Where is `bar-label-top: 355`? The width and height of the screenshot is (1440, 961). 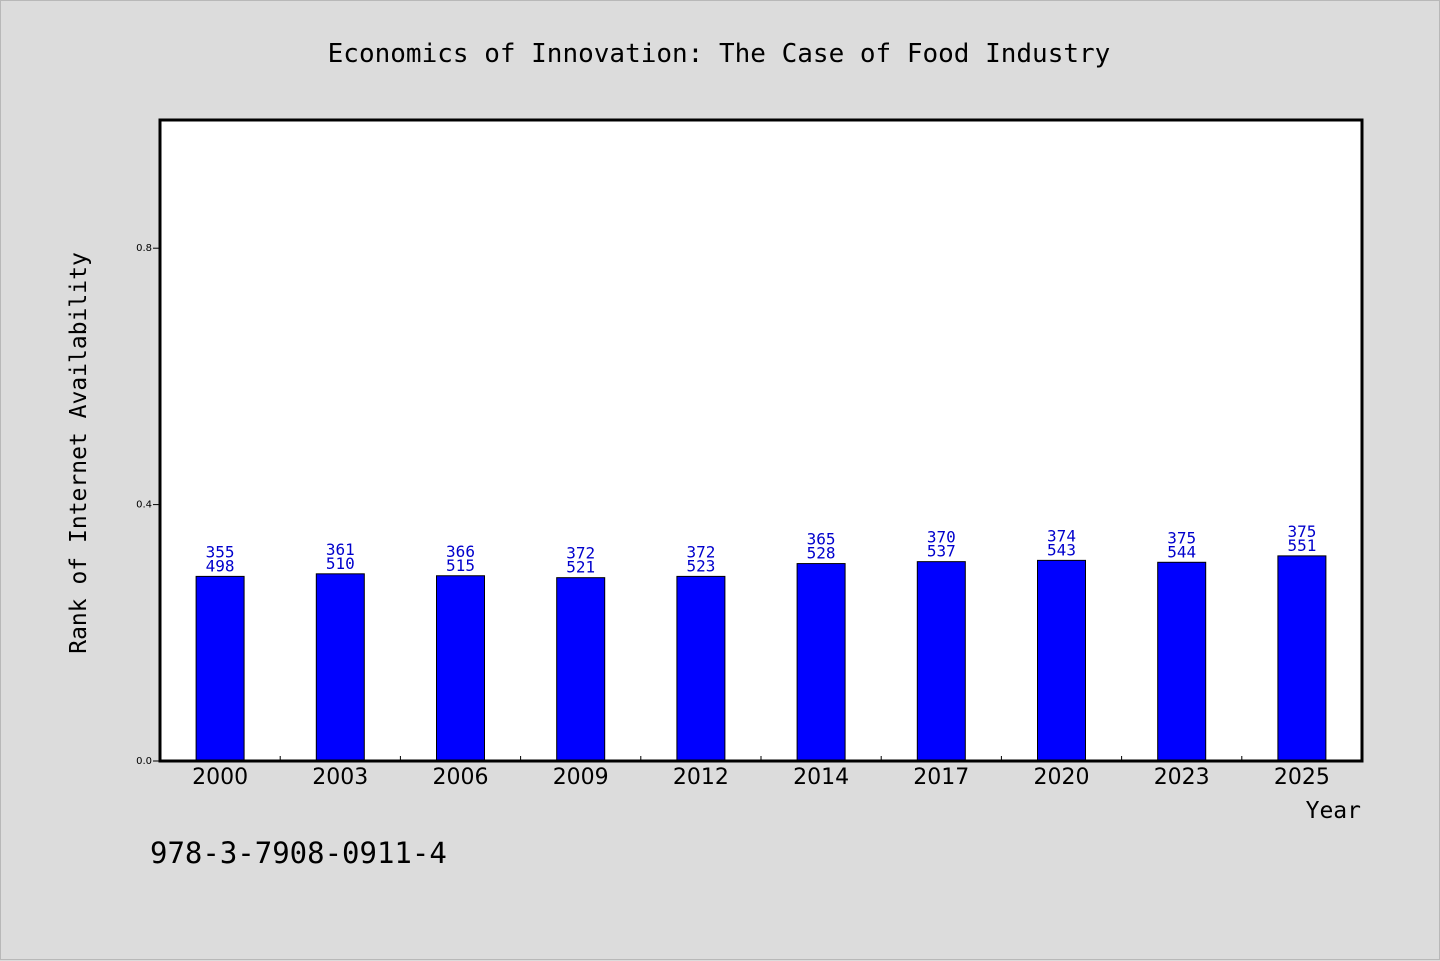 bar-label-top: 355 is located at coordinates (220, 551).